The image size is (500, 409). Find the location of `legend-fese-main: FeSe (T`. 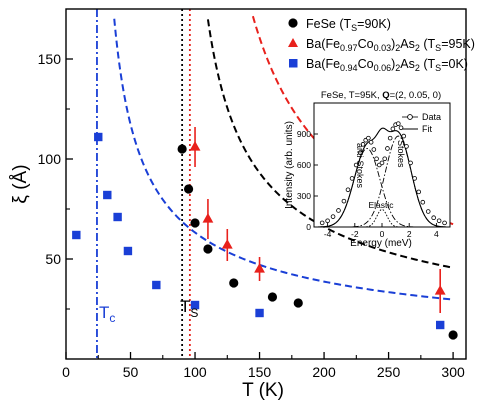

legend-fese-main: FeSe (T is located at coordinates (329, 24).